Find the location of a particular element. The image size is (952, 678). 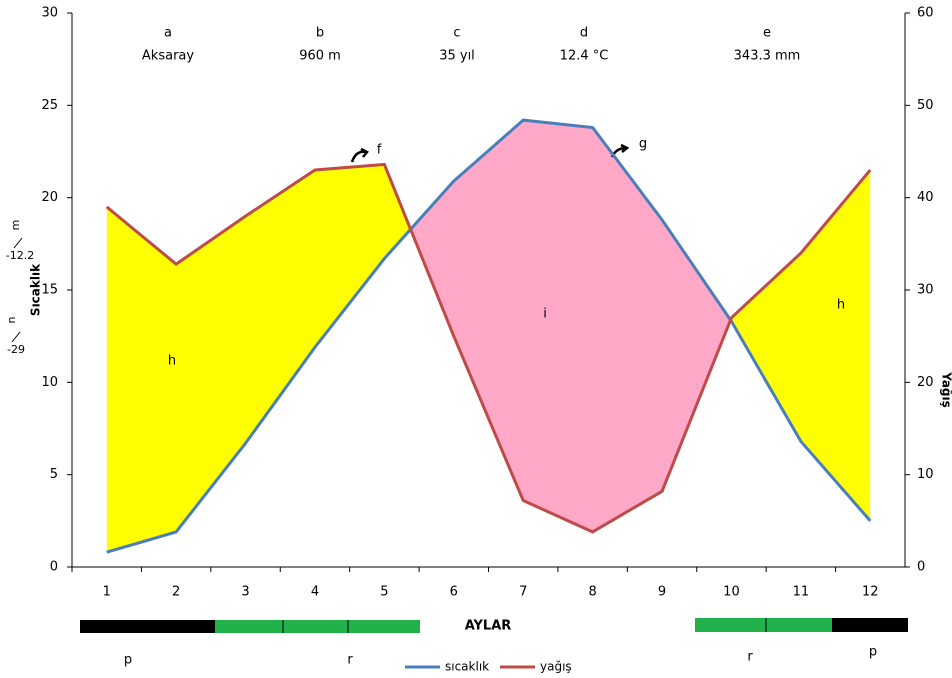

y-tick-label: 25 is located at coordinates (49, 105).